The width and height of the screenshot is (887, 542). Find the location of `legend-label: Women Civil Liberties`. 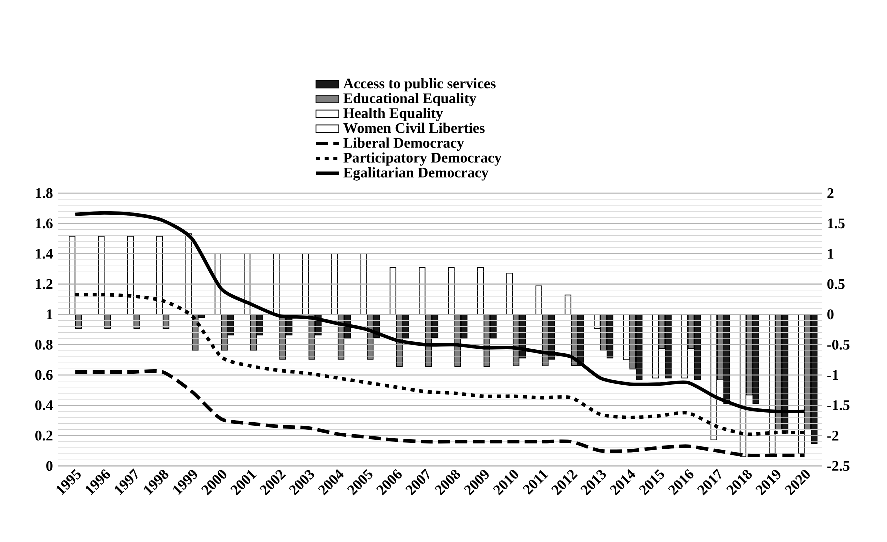

legend-label: Women Civil Liberties is located at coordinates (414, 128).